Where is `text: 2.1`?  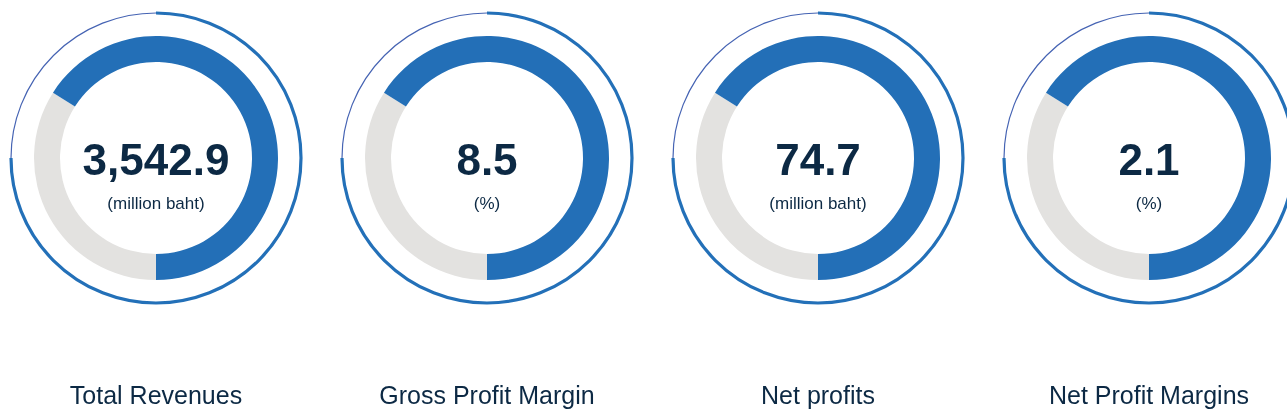 text: 2.1 is located at coordinates (1149, 159).